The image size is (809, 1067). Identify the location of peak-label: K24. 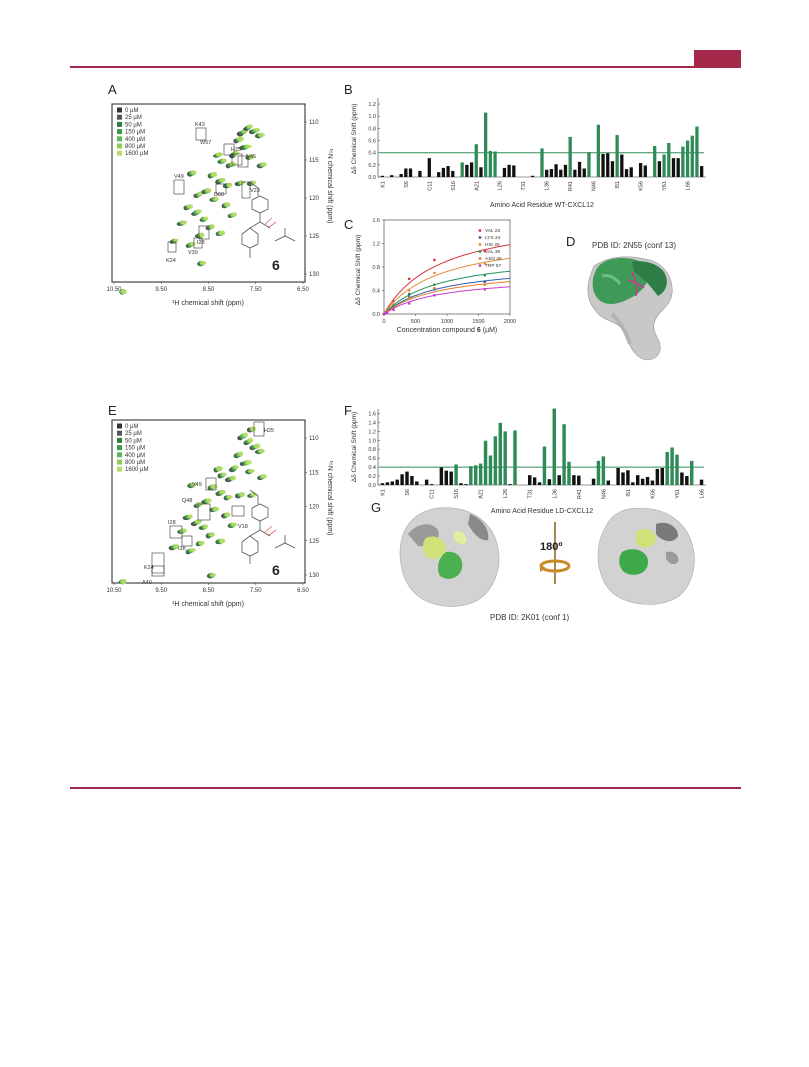
(149, 568).